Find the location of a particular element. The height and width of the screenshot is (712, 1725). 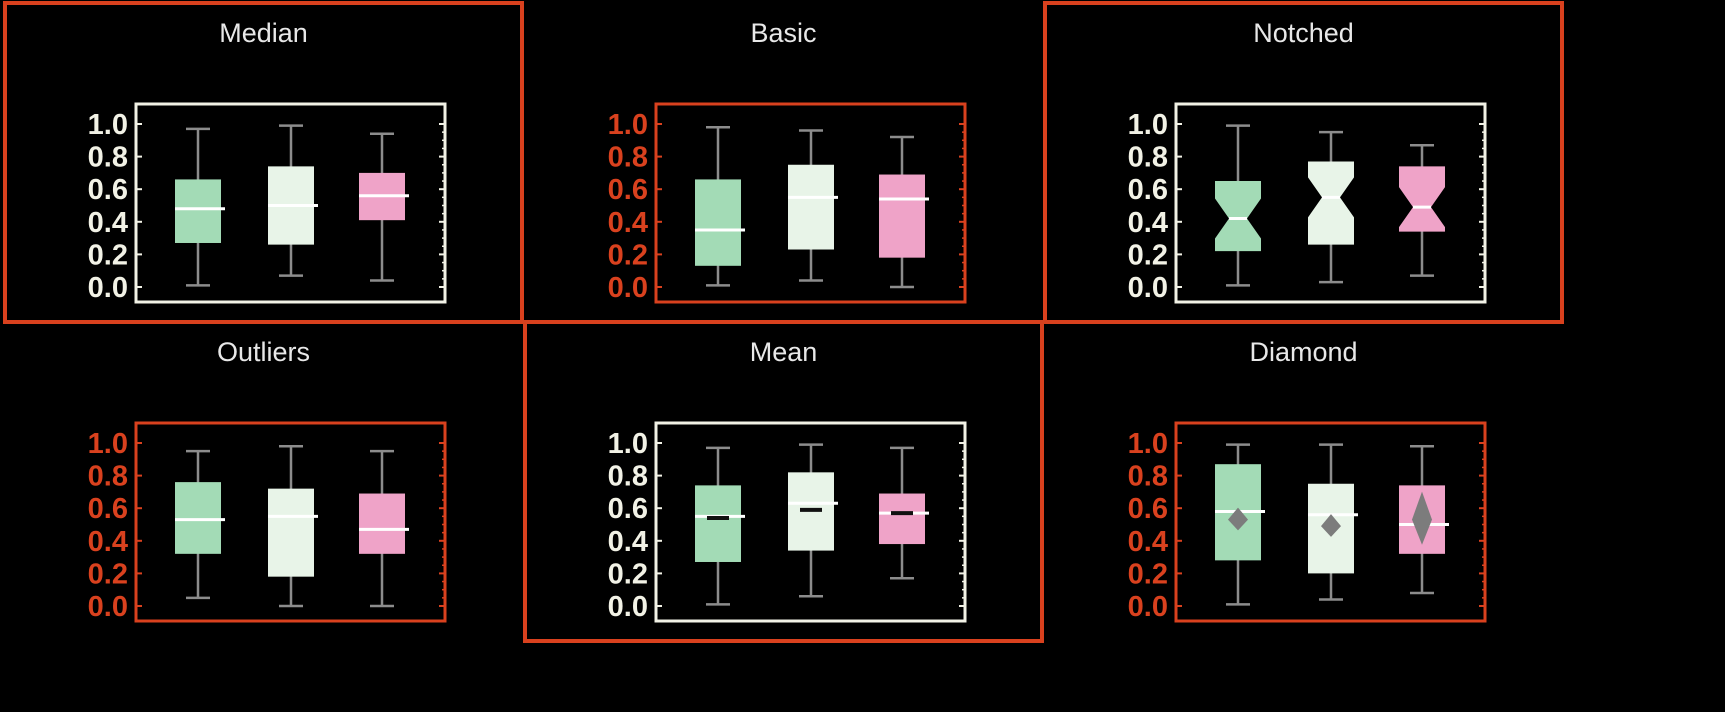

panel-title: Diamond is located at coordinates (1303, 352).